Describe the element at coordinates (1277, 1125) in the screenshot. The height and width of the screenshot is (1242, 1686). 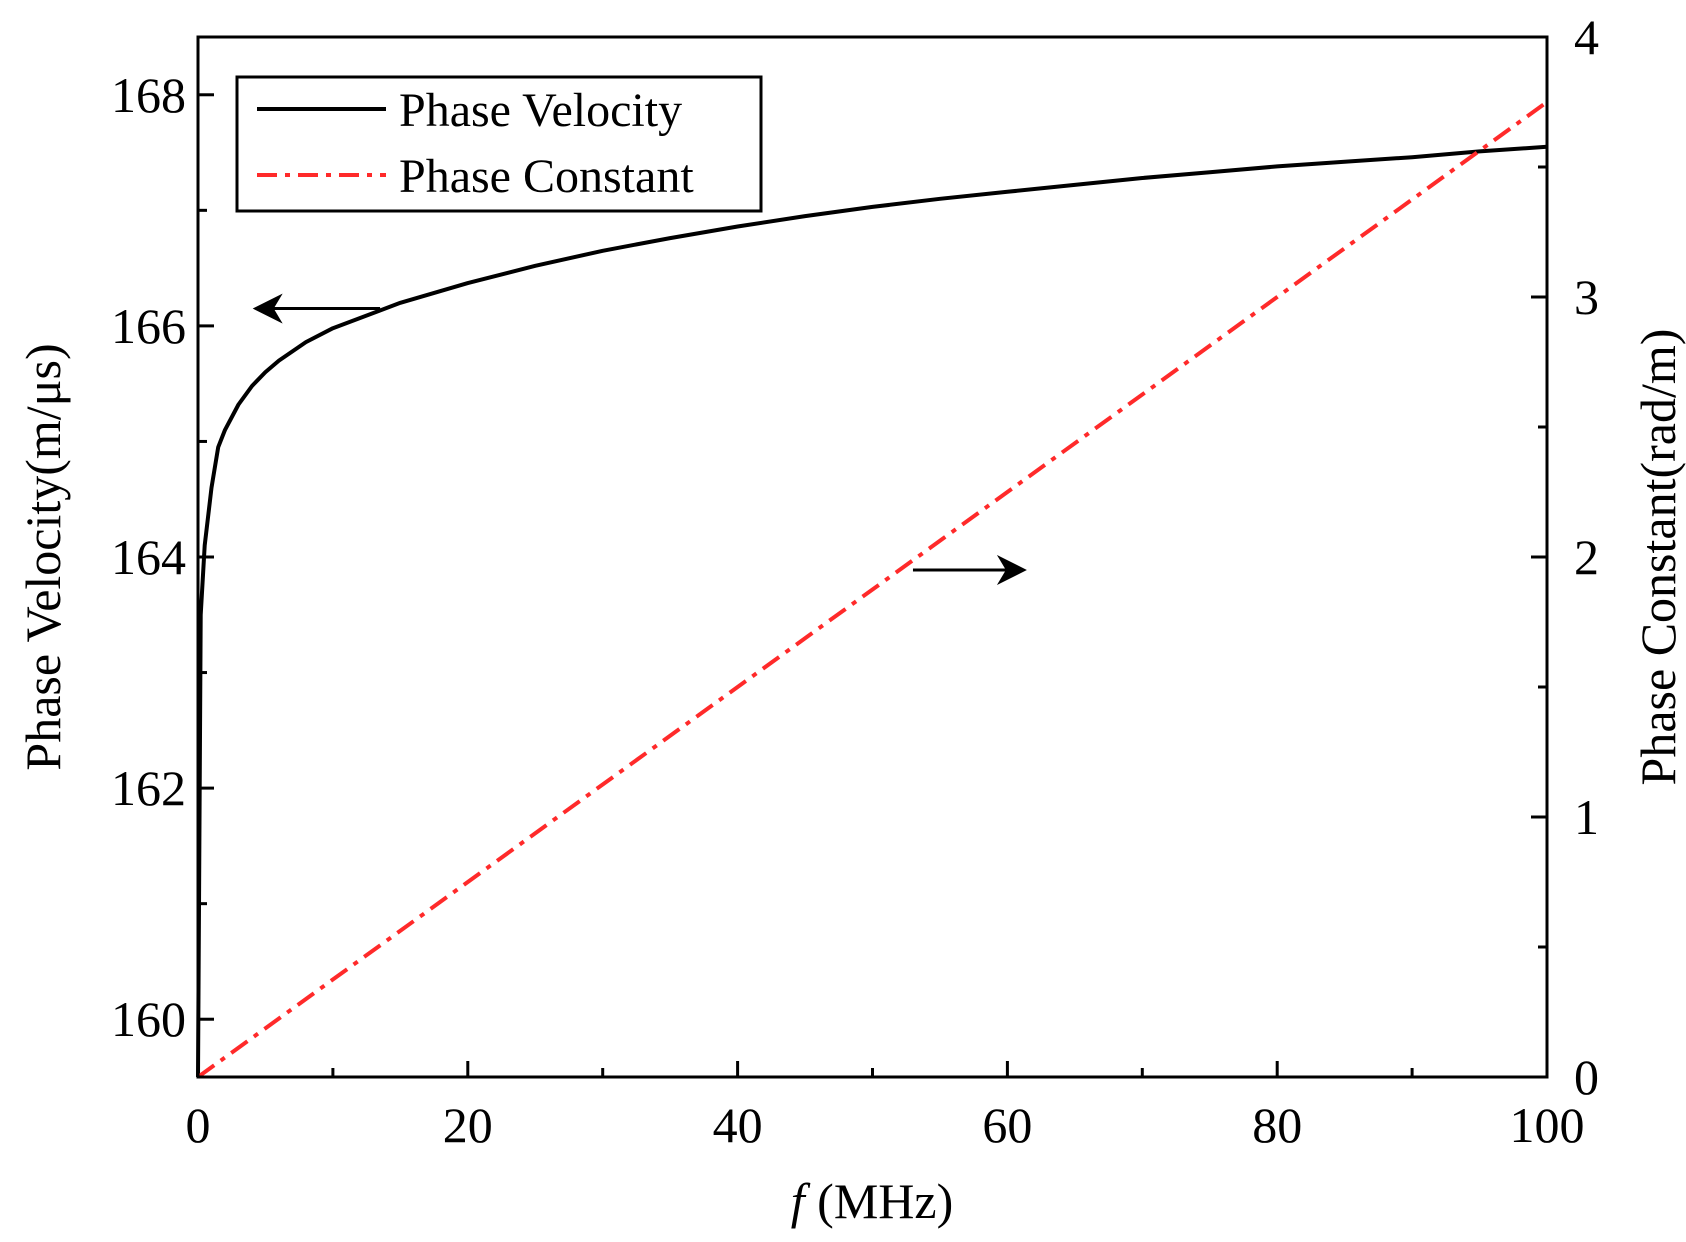
I see `x-tick-label: 80` at that location.